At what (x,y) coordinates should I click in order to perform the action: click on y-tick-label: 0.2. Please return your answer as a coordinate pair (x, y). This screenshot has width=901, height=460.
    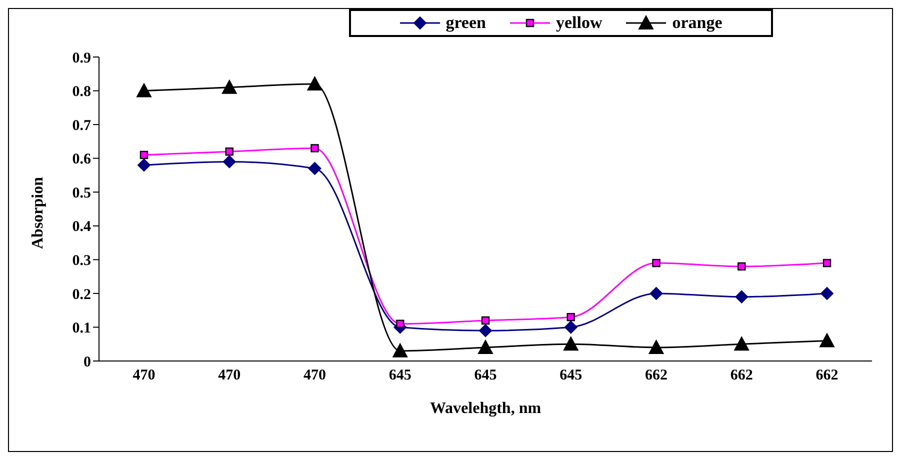
    Looking at the image, I should click on (81, 294).